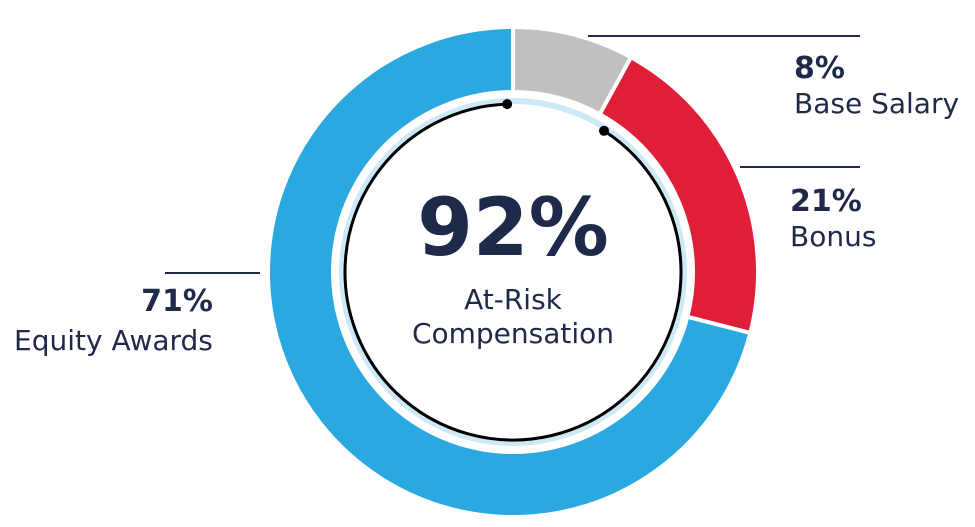  What do you see at coordinates (800, 167) in the screenshot?
I see `bonus-leader-line` at bounding box center [800, 167].